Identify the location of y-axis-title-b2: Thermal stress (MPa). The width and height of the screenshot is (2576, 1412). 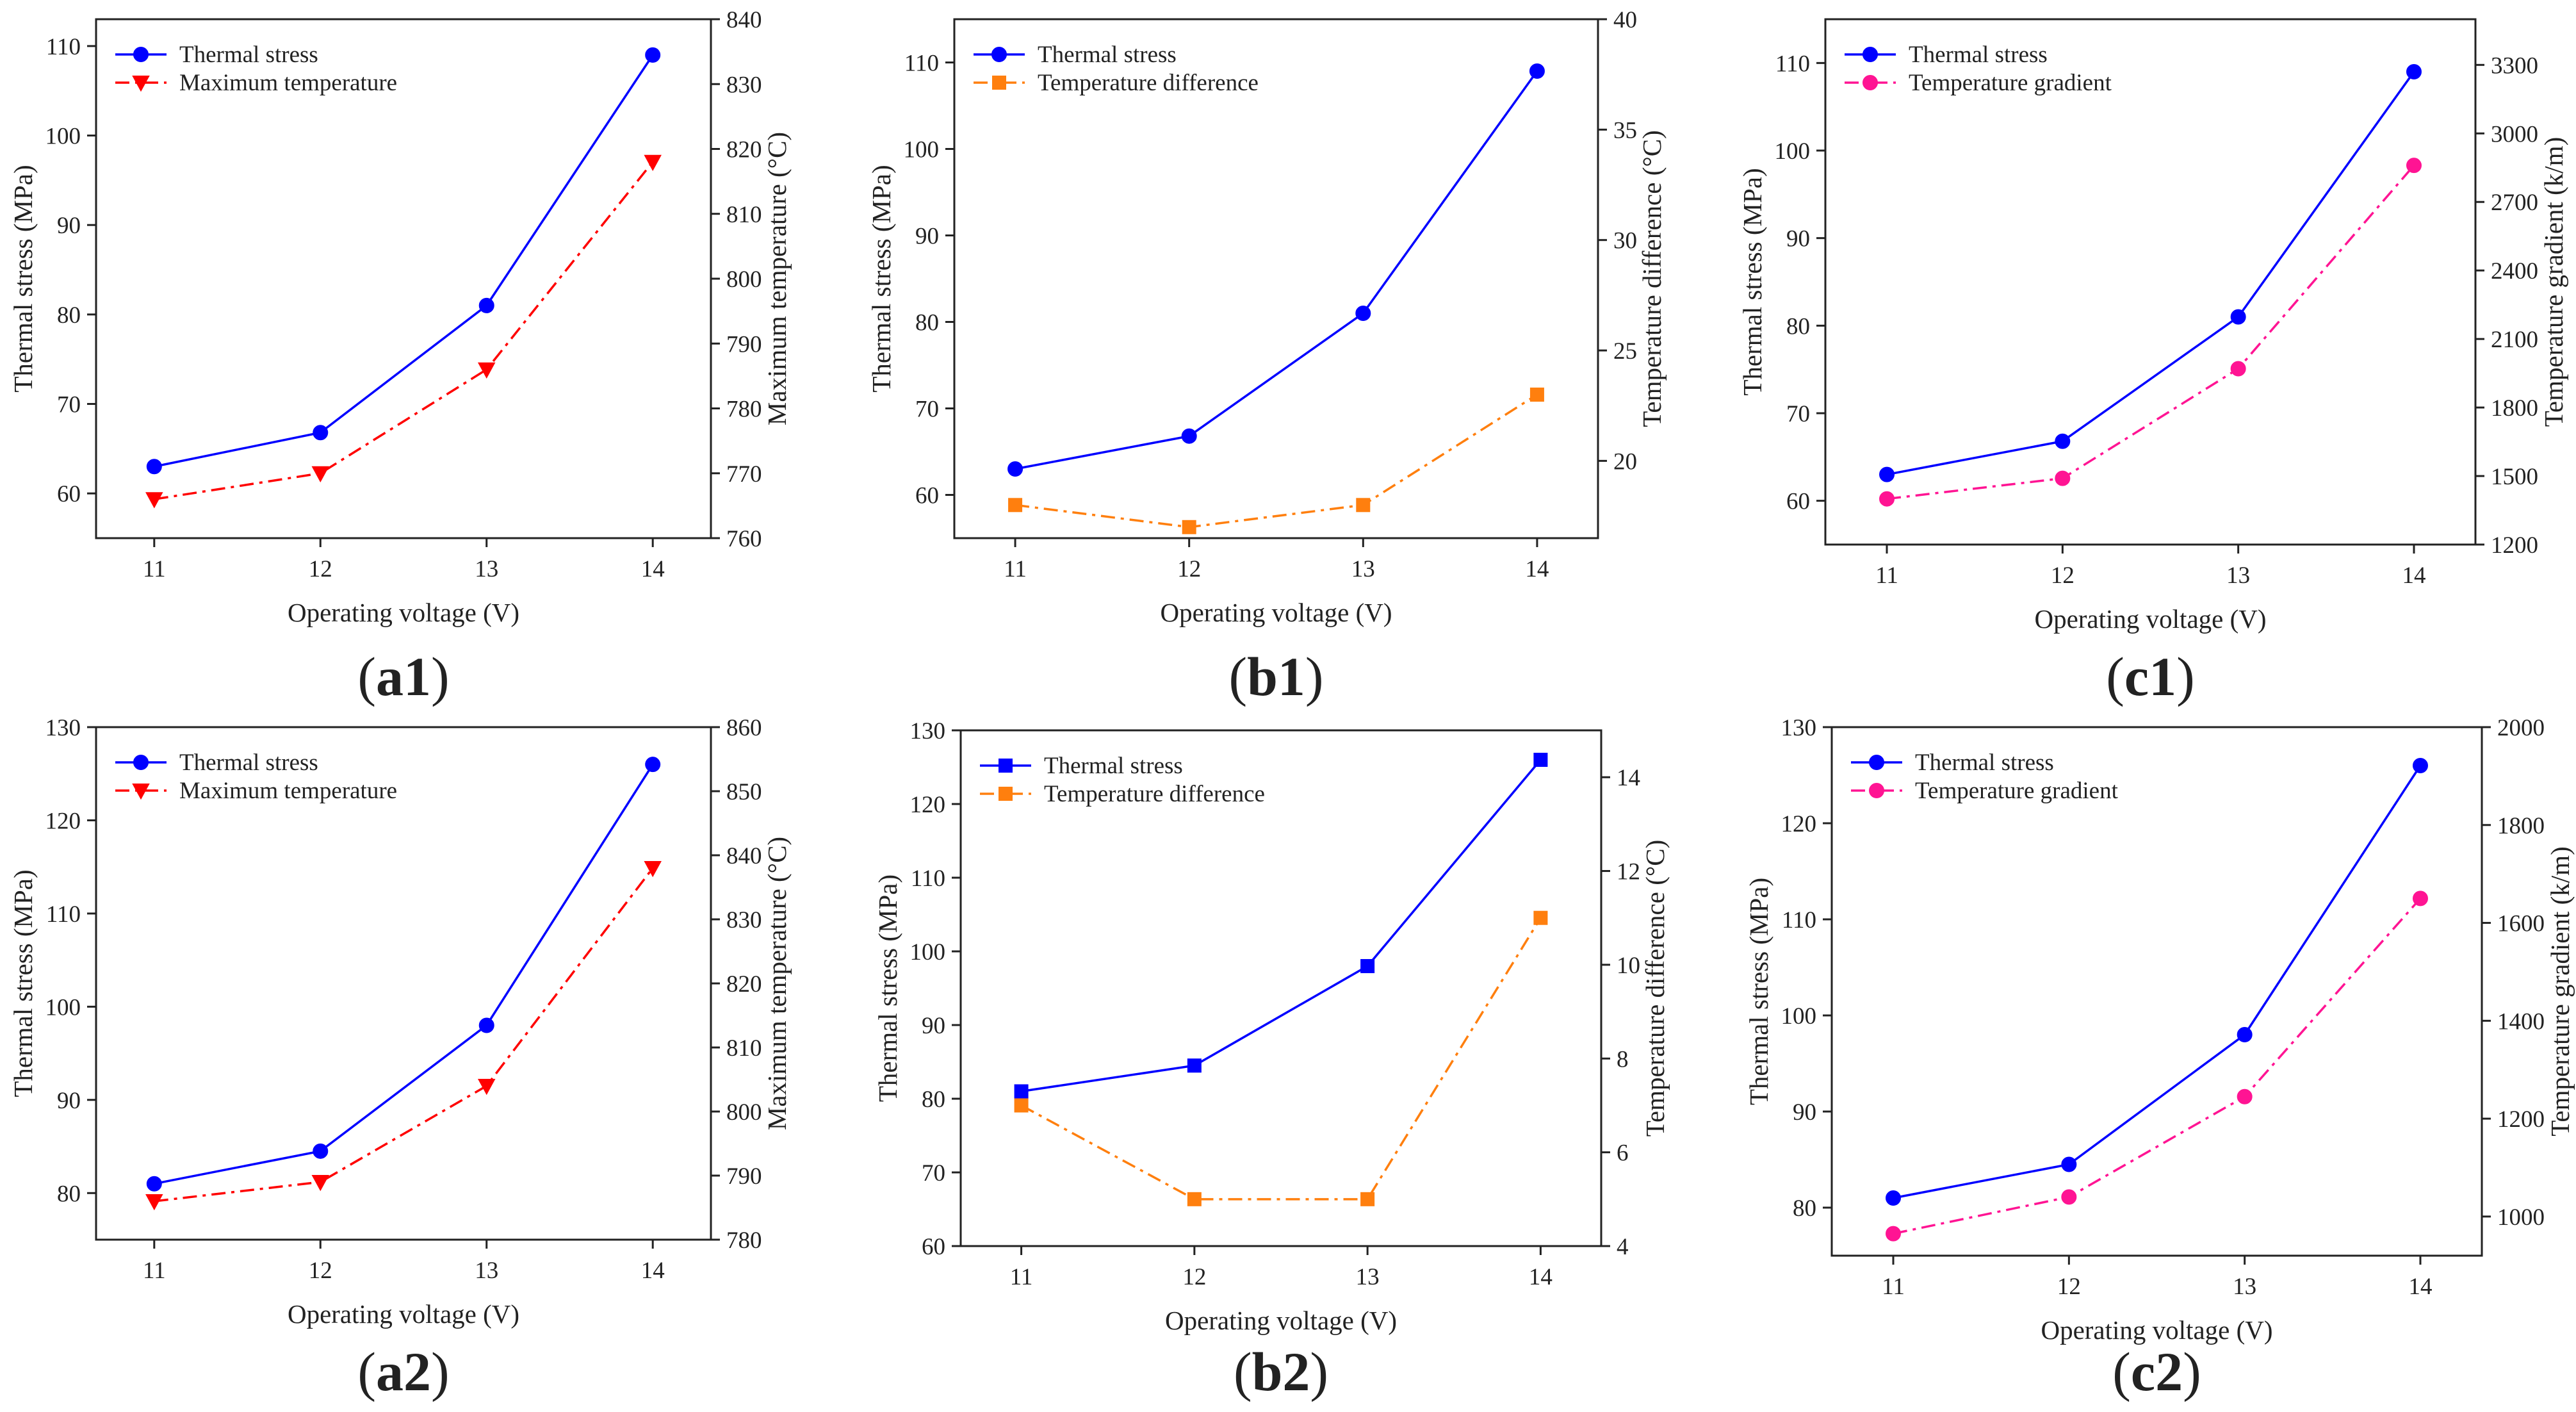
(887, 988).